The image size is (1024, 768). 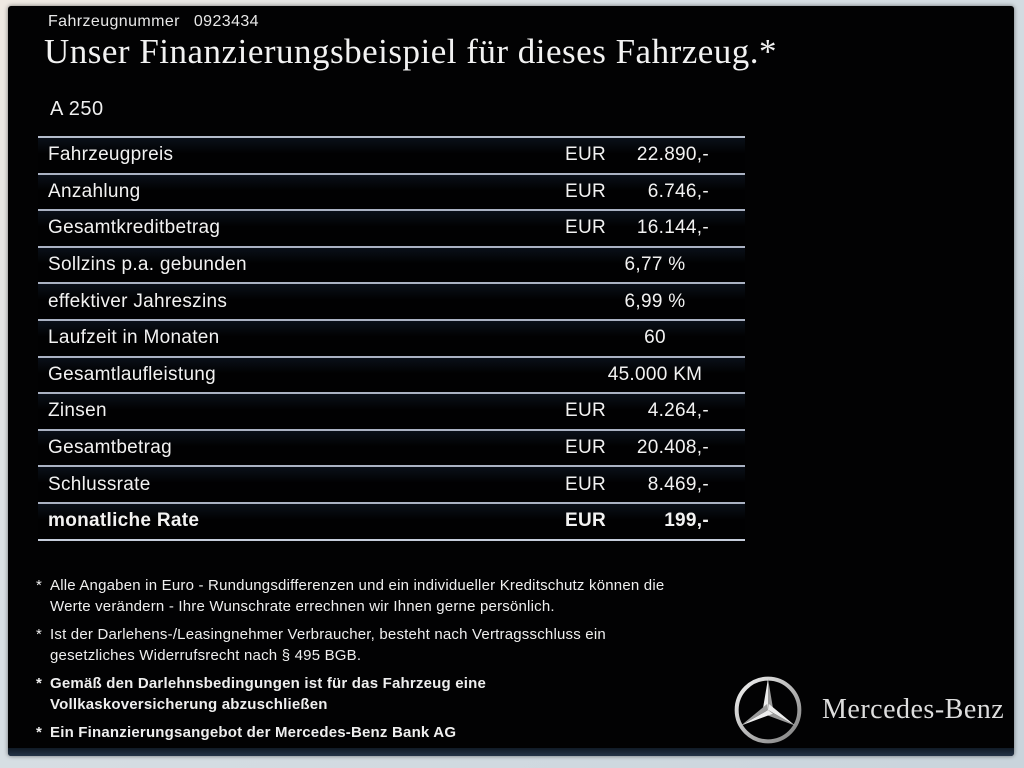 What do you see at coordinates (511, 752) in the screenshot?
I see `bottom-accent-strip` at bounding box center [511, 752].